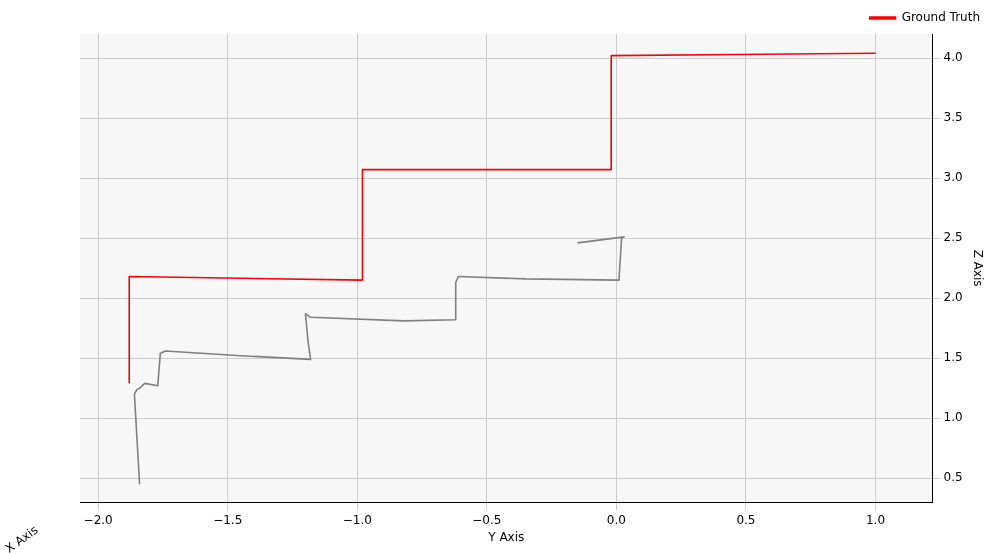  I want to click on x-tick-label: 0.0, so click(616, 519).